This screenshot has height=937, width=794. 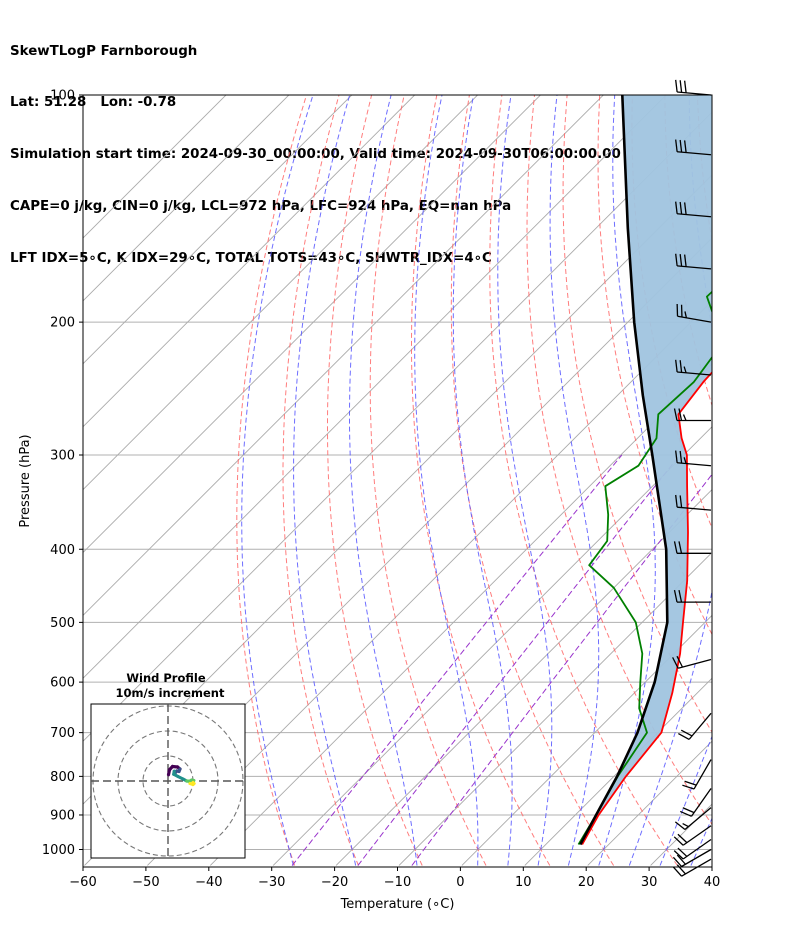 I want to click on parcel-line, so click(x=624, y=470).